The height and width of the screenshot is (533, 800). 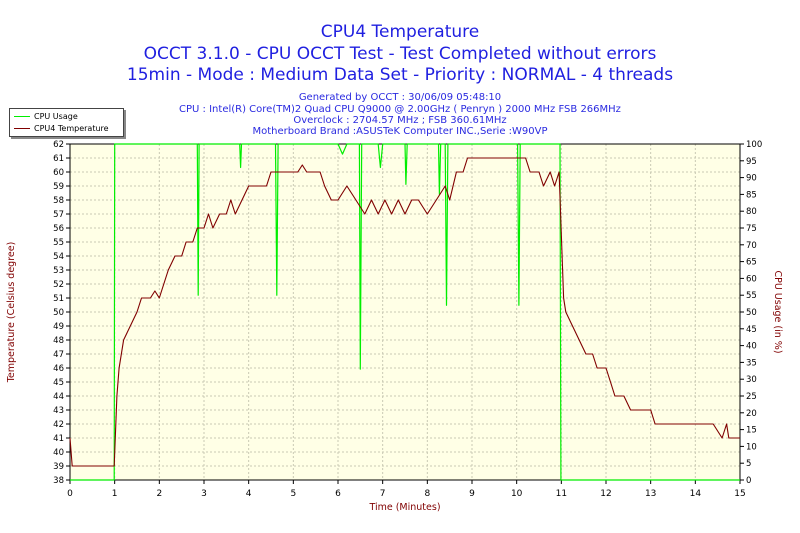 What do you see at coordinates (58, 453) in the screenshot?
I see `y-tick-label: 40` at bounding box center [58, 453].